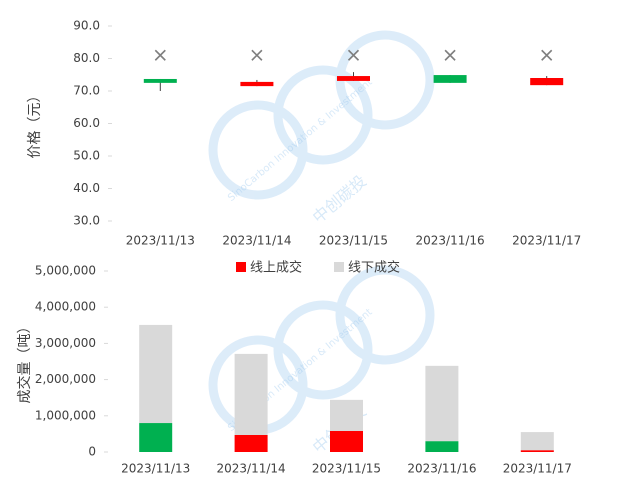 The width and height of the screenshot is (633, 490). I want to click on y-tick-label: 0, so click(92, 452).